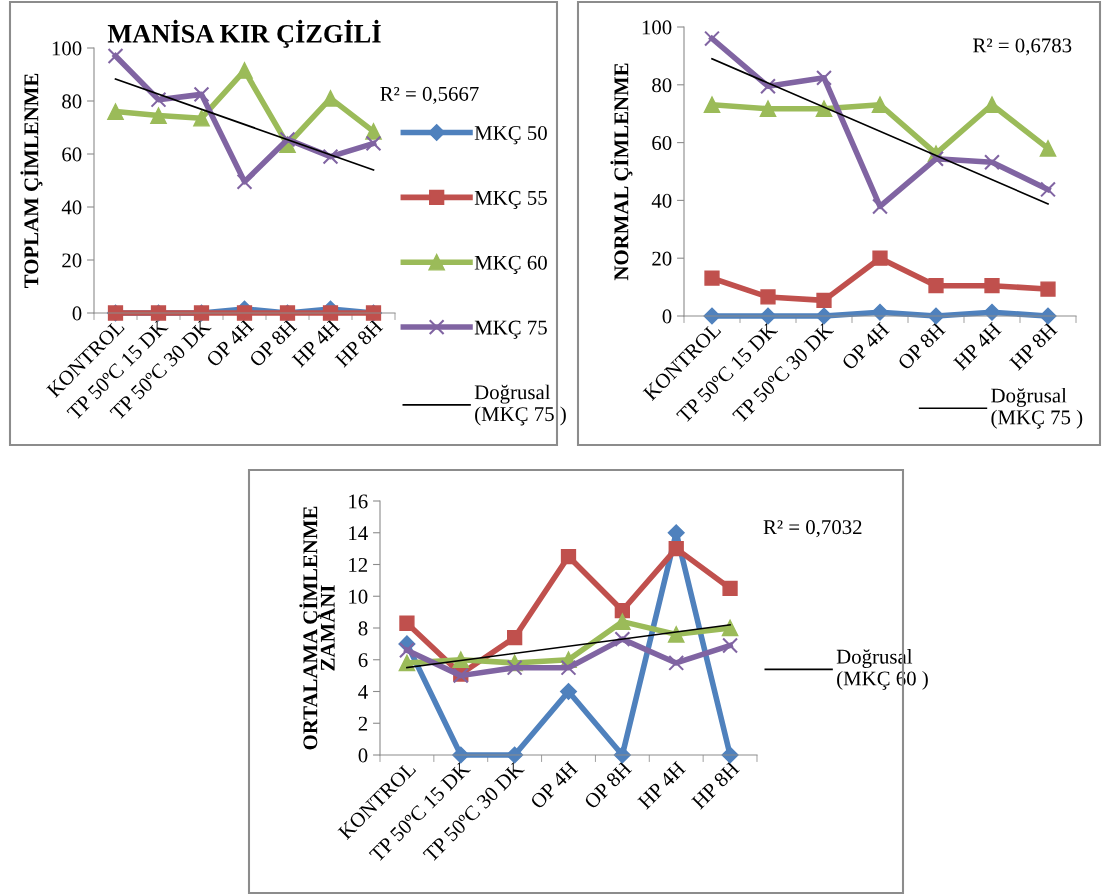 This screenshot has width=1102, height=896. What do you see at coordinates (510, 264) in the screenshot?
I see `legend-label: MKÇ 60` at bounding box center [510, 264].